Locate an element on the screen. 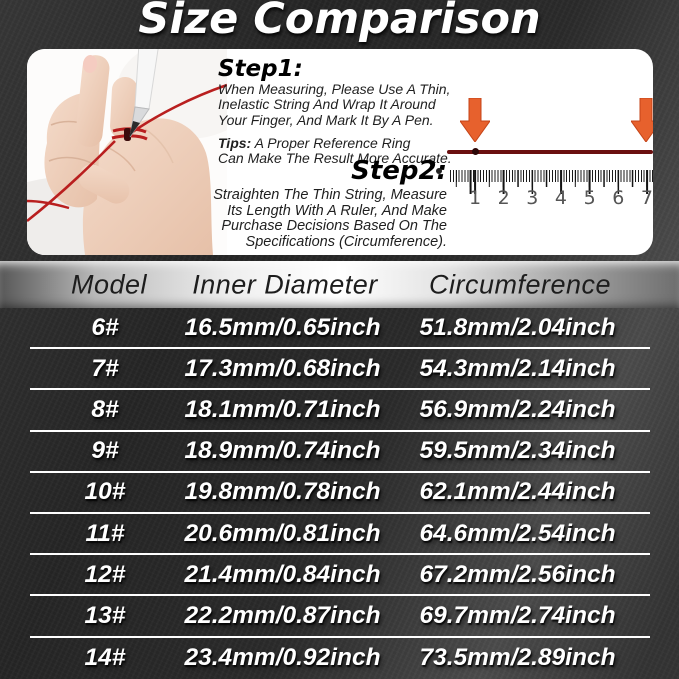 The width and height of the screenshot is (679, 679). ruler-number: 1 is located at coordinates (475, 198).